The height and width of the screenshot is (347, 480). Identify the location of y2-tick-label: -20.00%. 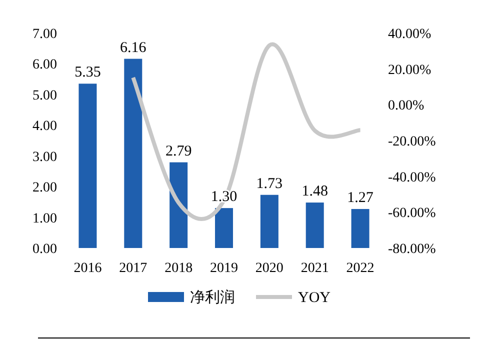
(412, 142).